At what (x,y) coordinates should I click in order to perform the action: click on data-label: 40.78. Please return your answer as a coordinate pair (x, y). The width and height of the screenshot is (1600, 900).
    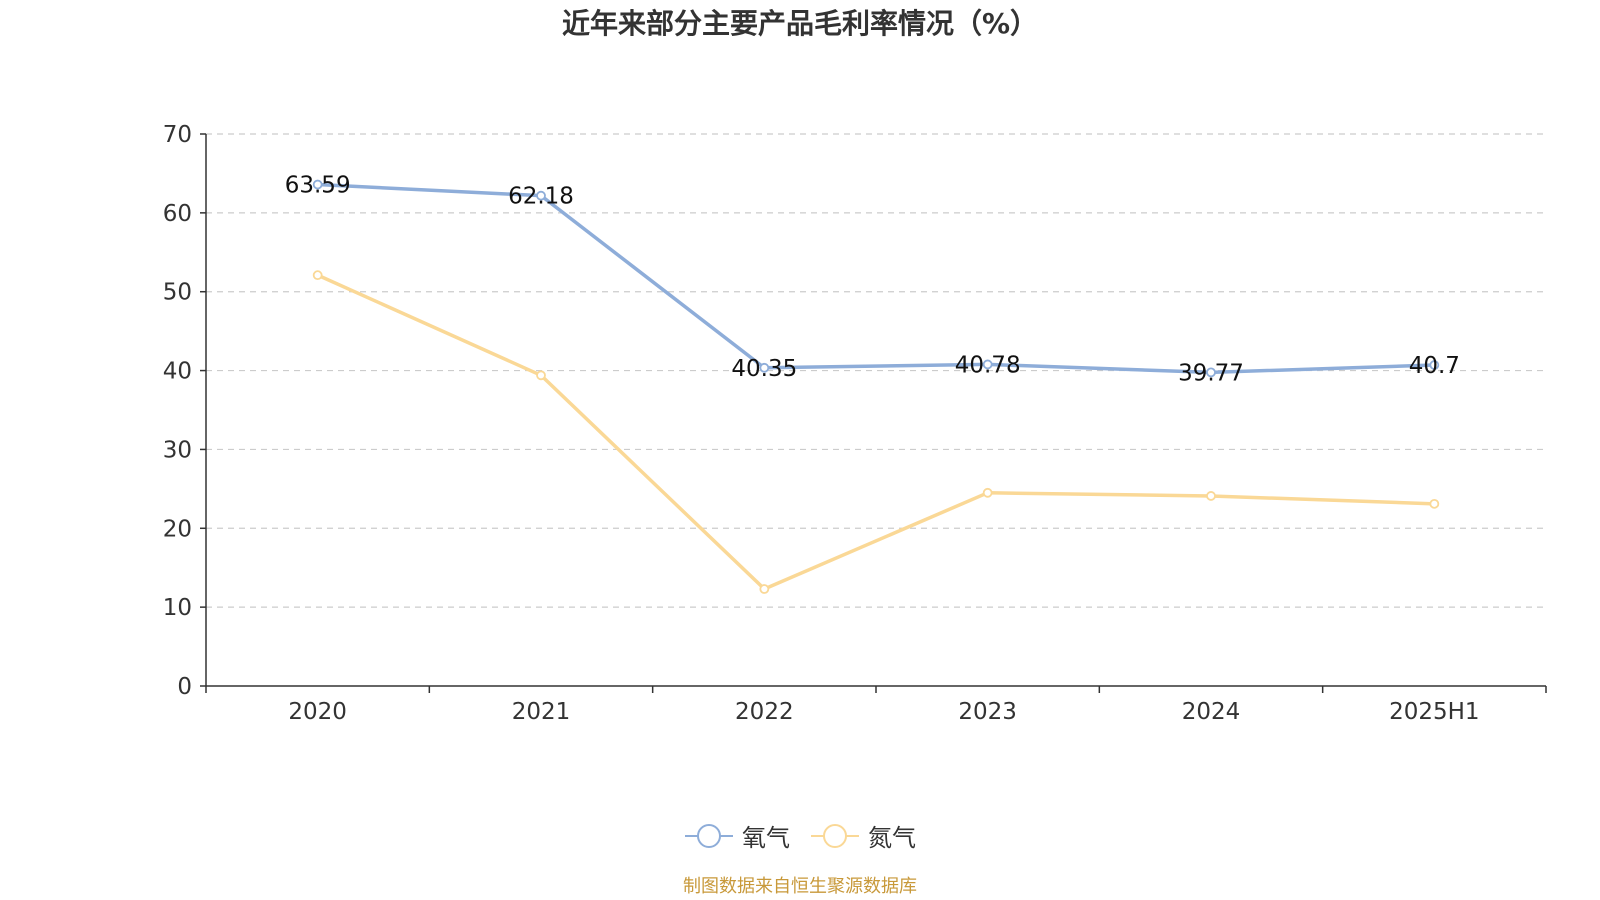
    Looking at the image, I should click on (988, 365).